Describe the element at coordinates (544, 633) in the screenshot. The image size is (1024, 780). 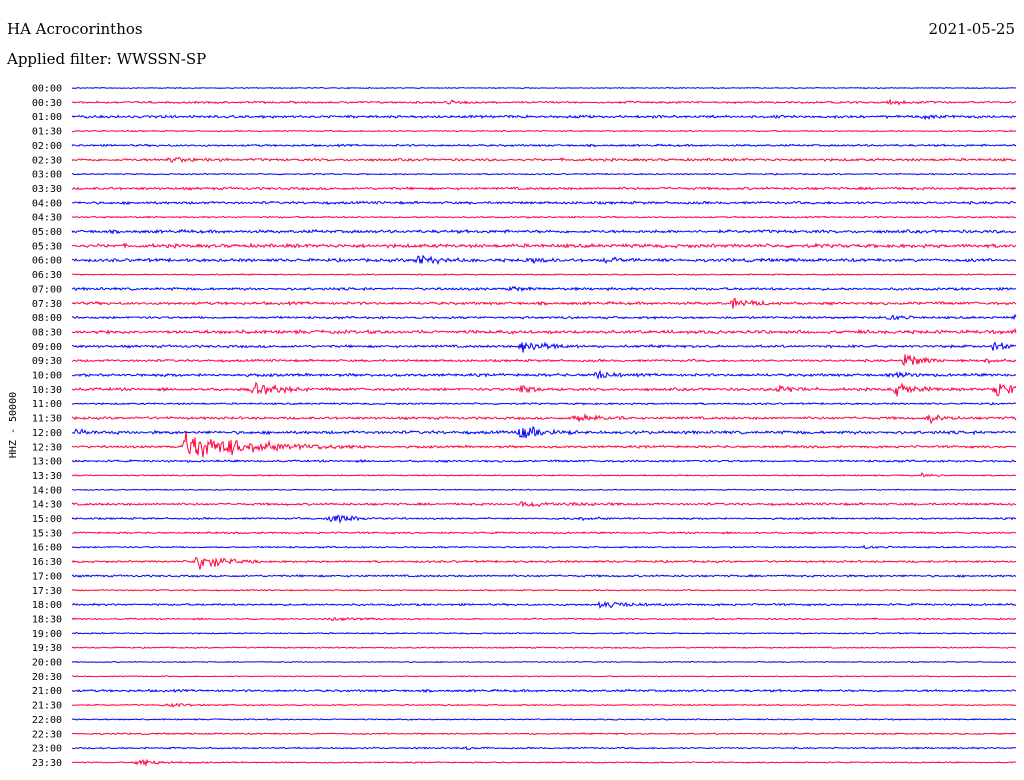
I see `trace-1900` at that location.